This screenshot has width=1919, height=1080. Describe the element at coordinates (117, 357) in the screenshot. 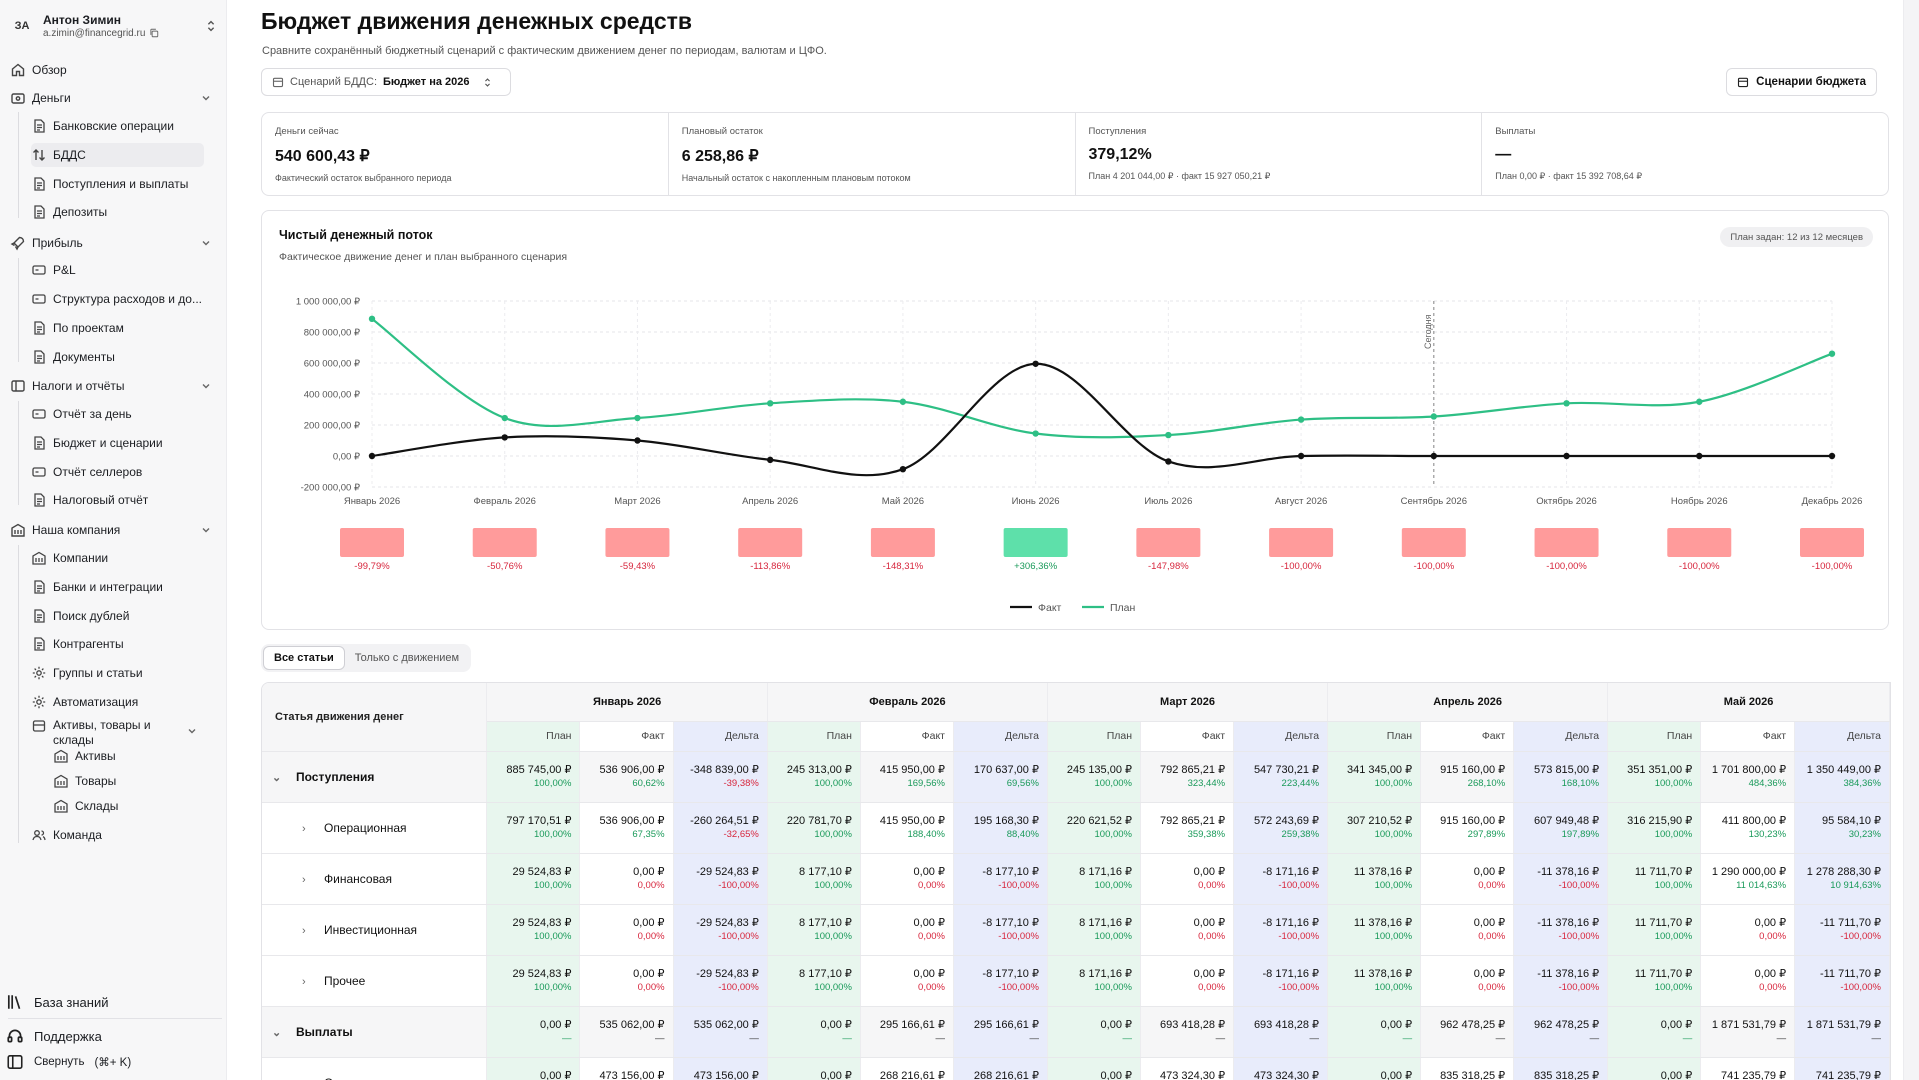

I see `nav-documents: Документы` at that location.